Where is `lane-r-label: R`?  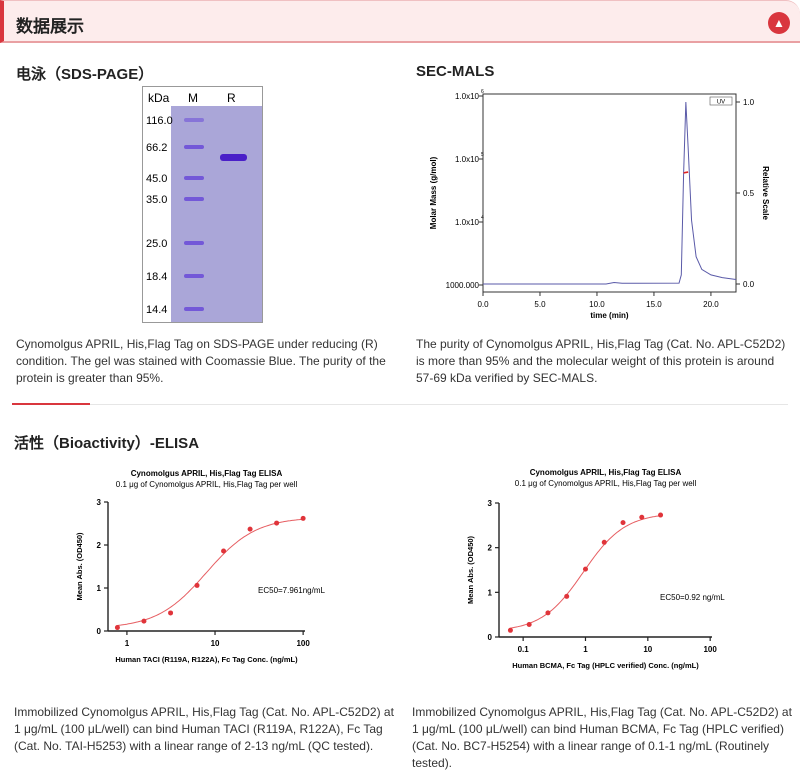
lane-r-label: R is located at coordinates (231, 98).